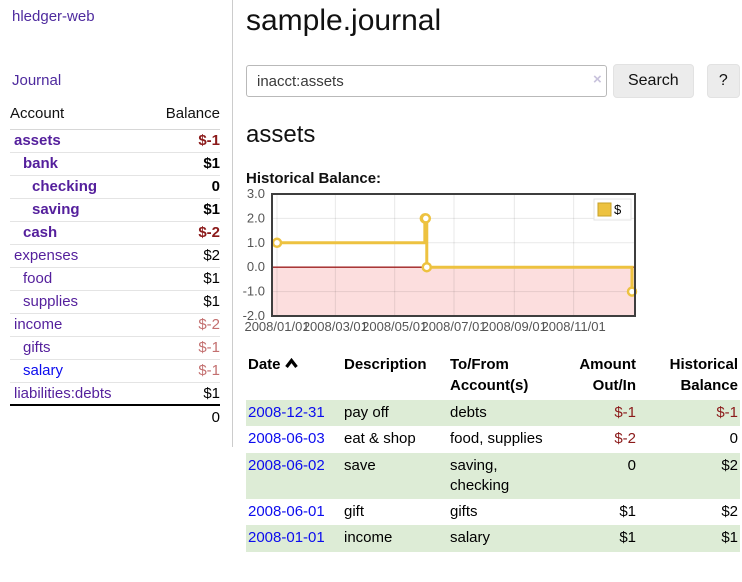 This screenshot has height=582, width=742. What do you see at coordinates (468, 412) in the screenshot?
I see `transaction-accounts: debts` at bounding box center [468, 412].